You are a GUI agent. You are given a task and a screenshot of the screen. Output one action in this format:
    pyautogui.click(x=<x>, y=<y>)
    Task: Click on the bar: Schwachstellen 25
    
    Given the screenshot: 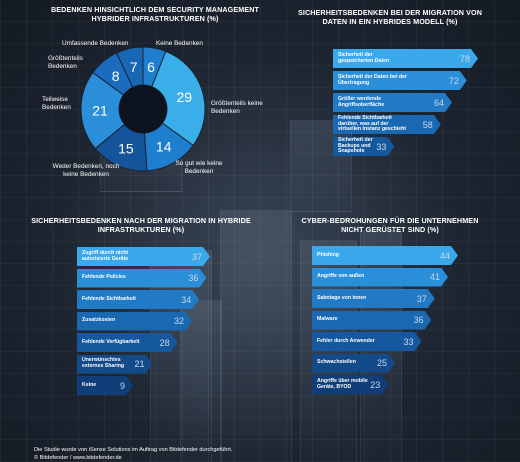 What is the action you would take?
    pyautogui.click(x=353, y=363)
    